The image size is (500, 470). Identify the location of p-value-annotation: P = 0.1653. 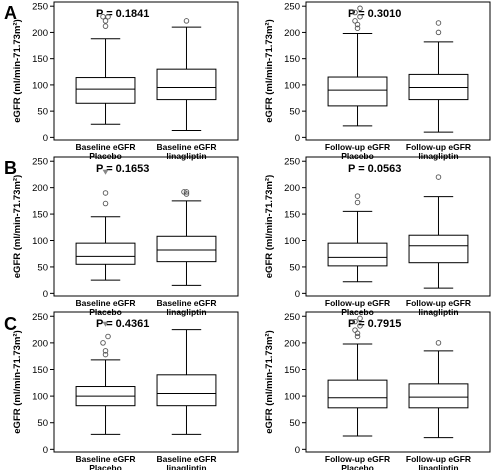
(122, 169).